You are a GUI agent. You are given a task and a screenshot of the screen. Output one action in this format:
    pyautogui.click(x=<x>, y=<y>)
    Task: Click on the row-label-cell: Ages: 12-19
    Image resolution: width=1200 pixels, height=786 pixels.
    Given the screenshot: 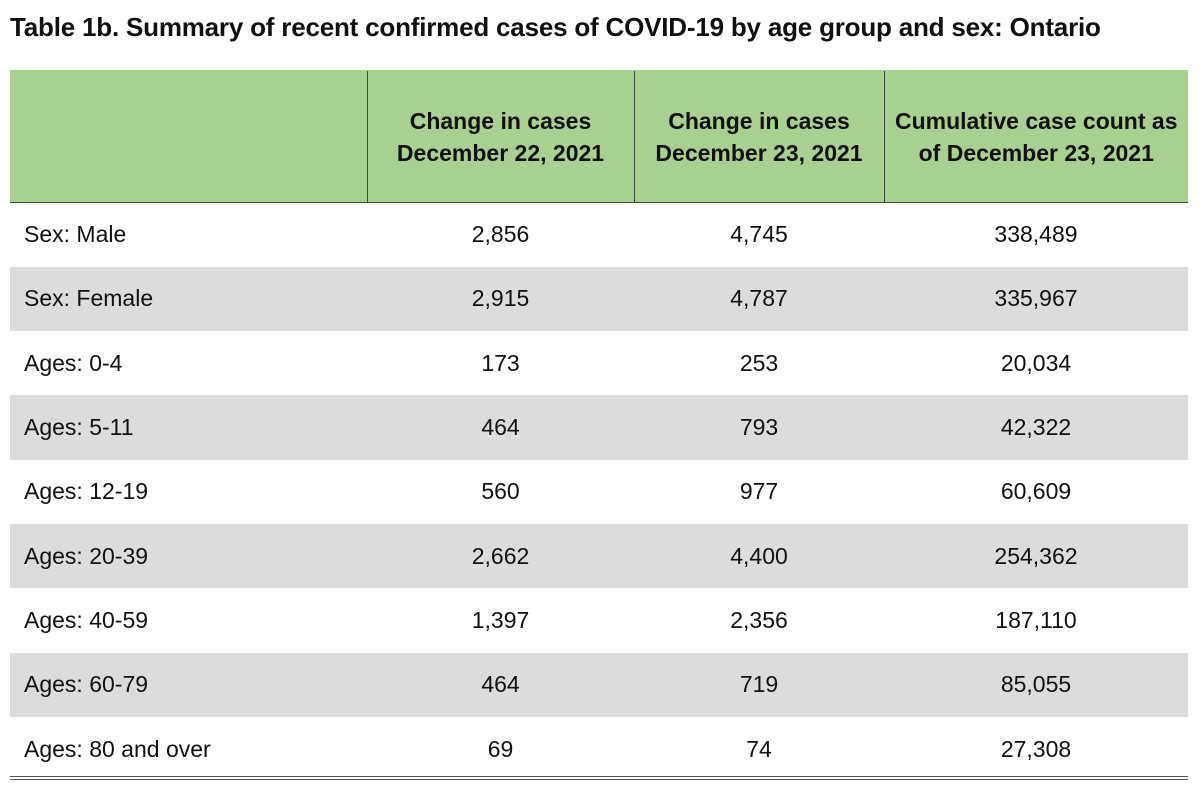 What is the action you would take?
    pyautogui.click(x=86, y=491)
    